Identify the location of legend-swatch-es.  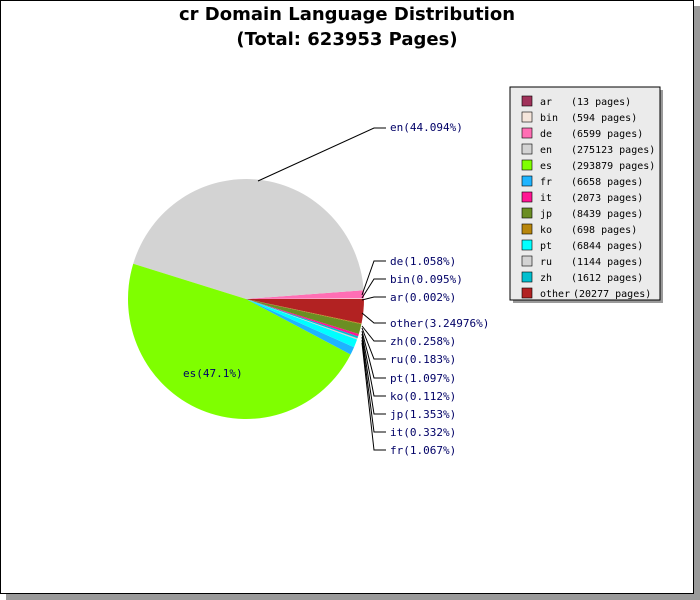
(527, 165).